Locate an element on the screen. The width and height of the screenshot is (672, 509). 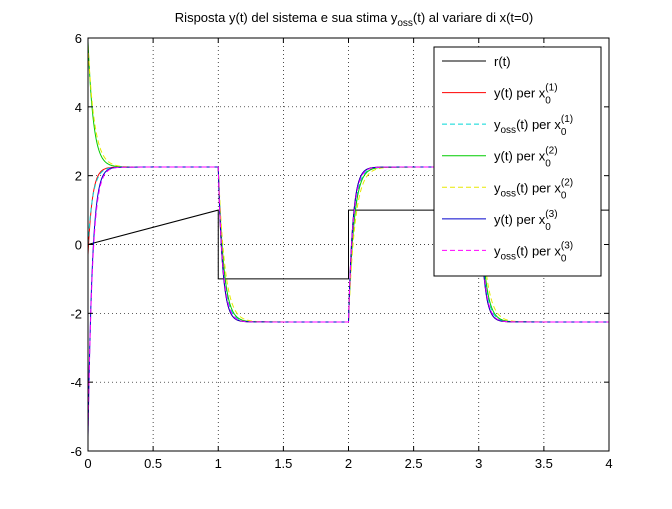
x-tick-label: 1 is located at coordinates (218, 463).